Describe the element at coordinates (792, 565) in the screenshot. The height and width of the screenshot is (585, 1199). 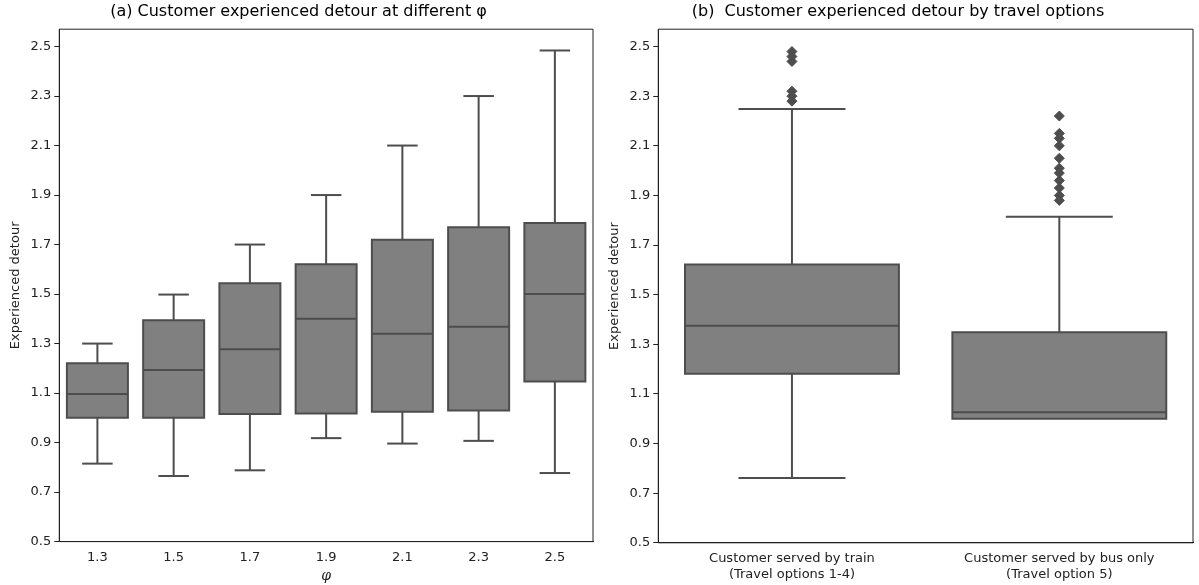
I see `x-tick-label: Customer served by train (Travel options 1-4)` at that location.